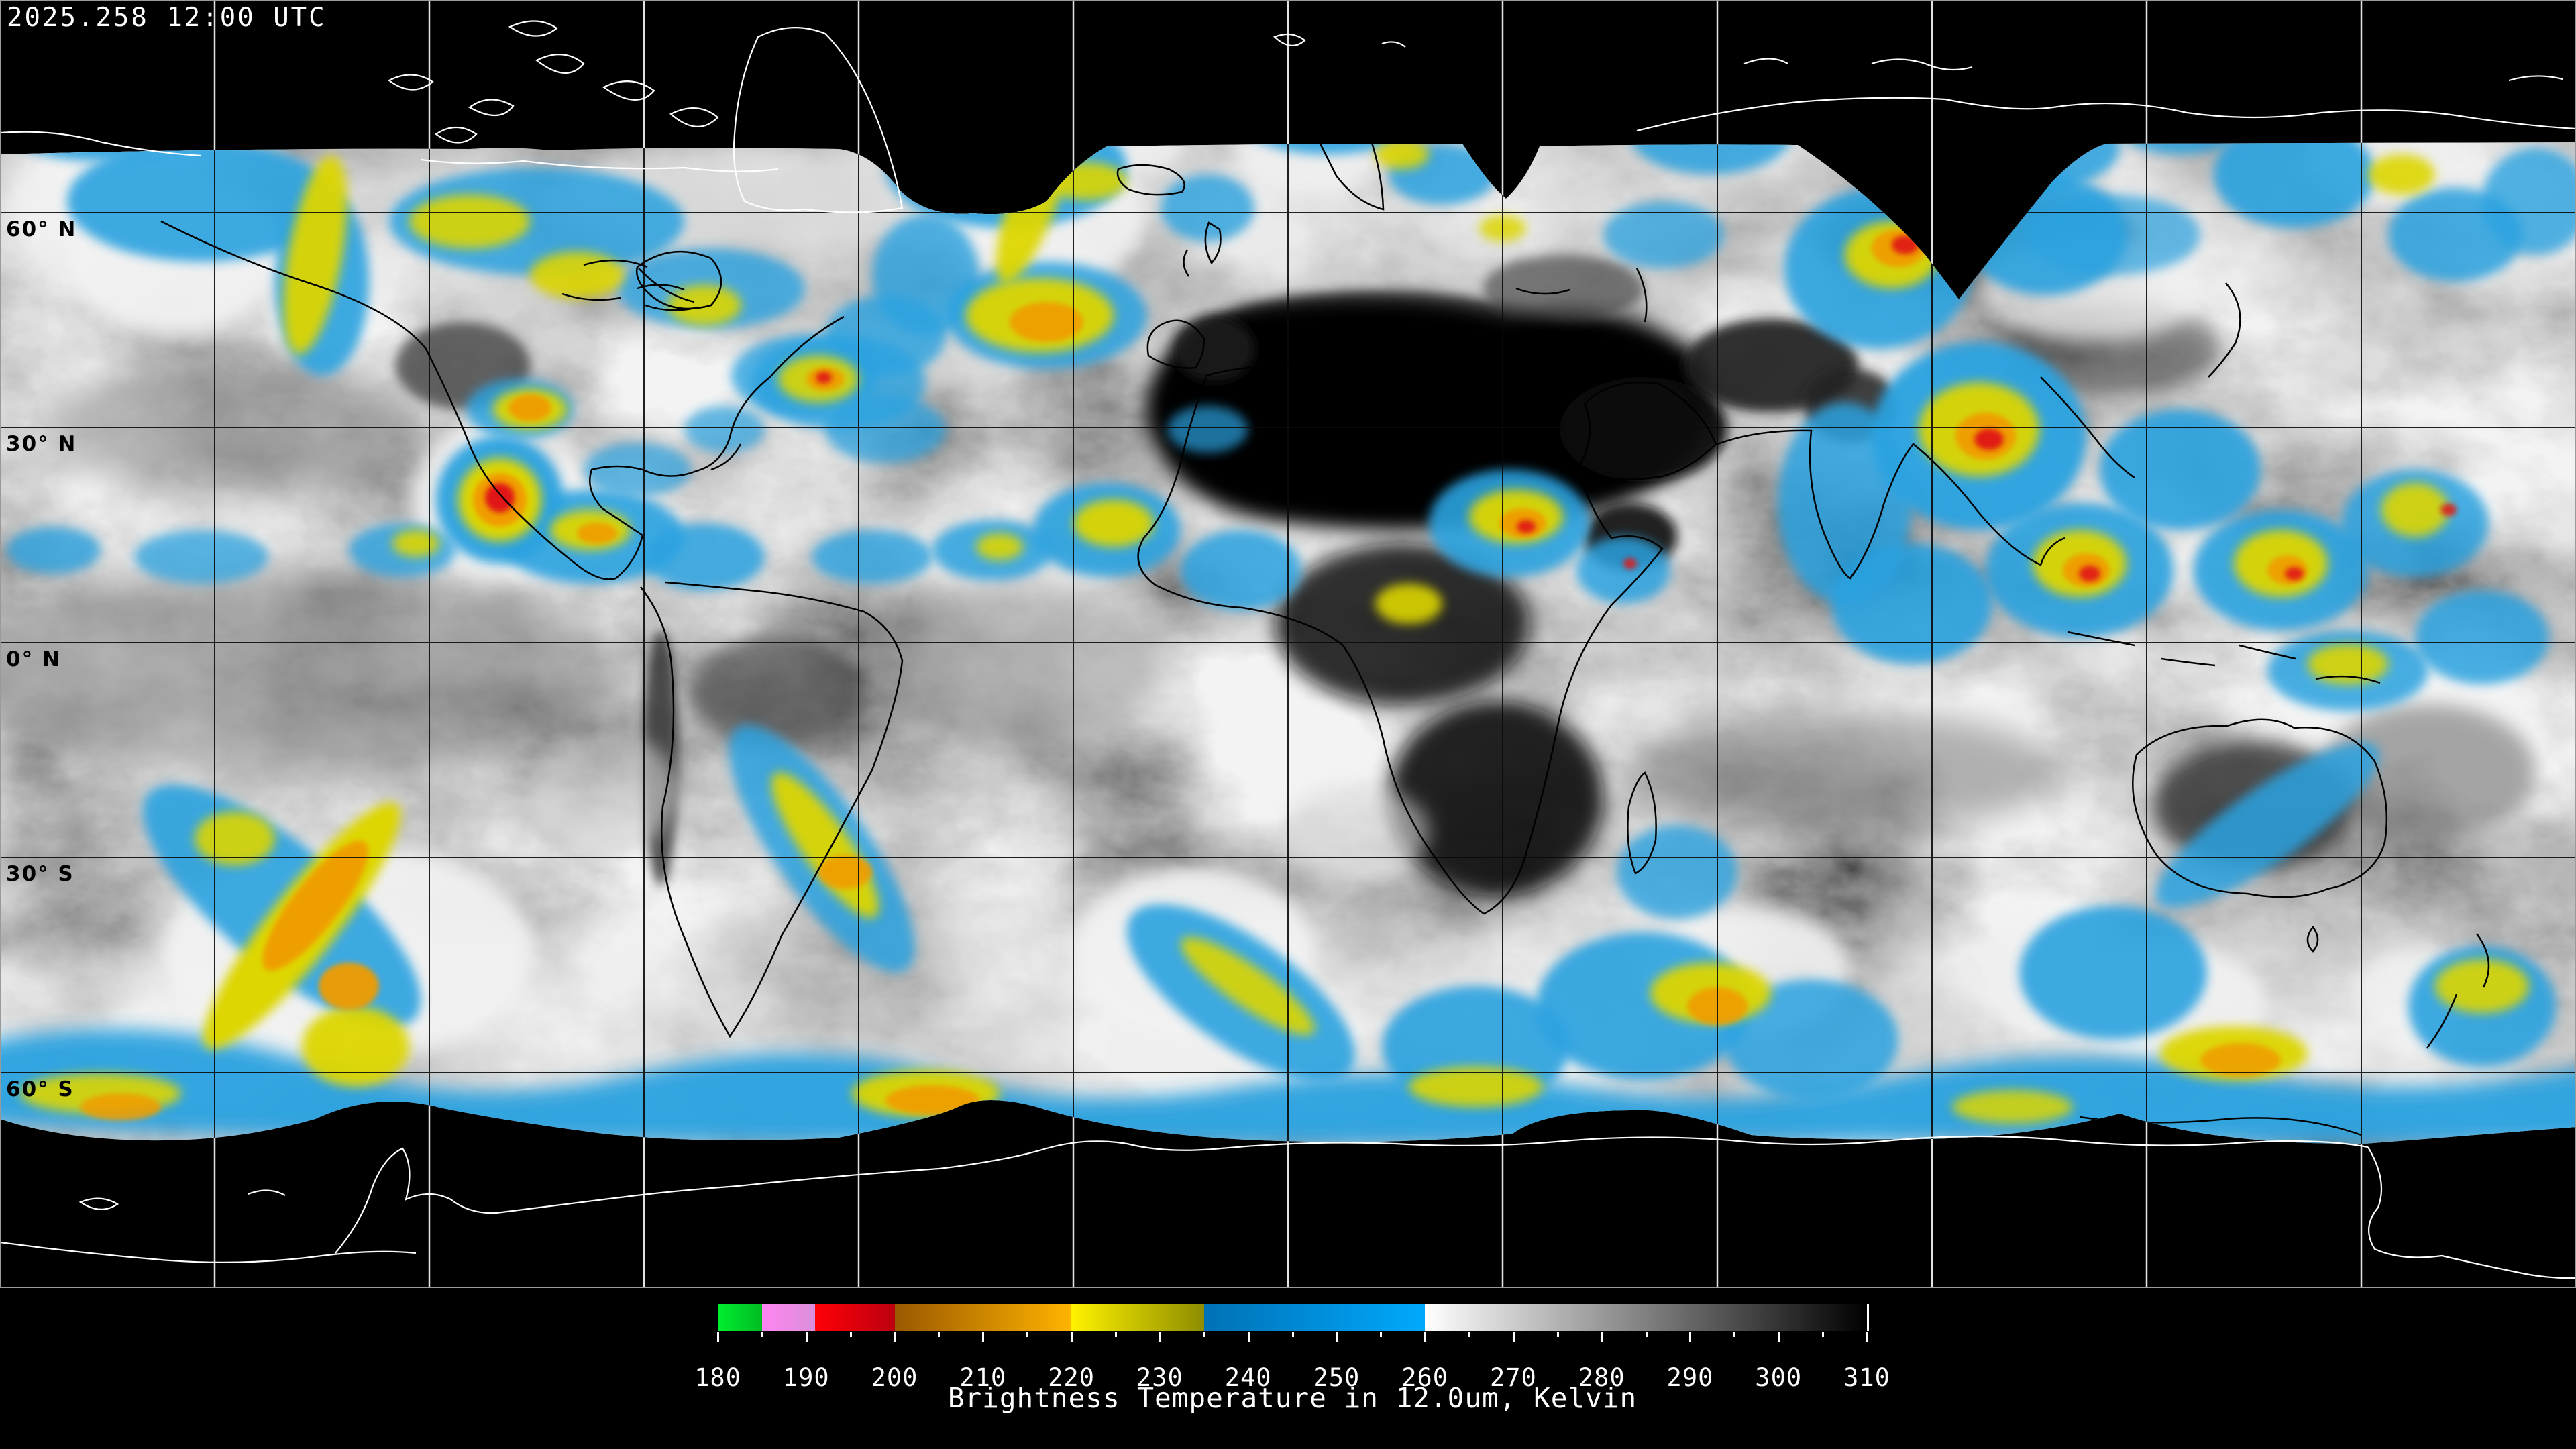  I want to click on latitude-label: 0° N, so click(33, 659).